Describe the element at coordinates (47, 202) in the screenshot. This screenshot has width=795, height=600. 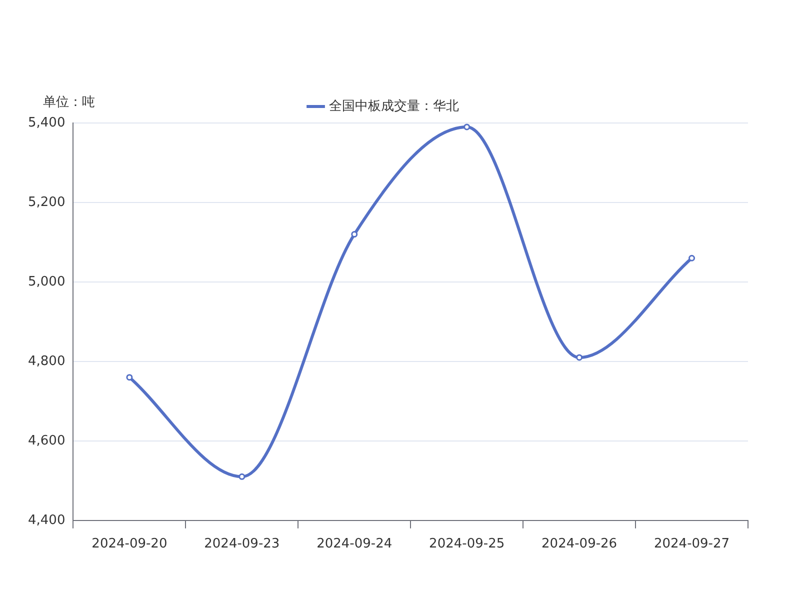
I see `y-tick-label: 5,200` at that location.